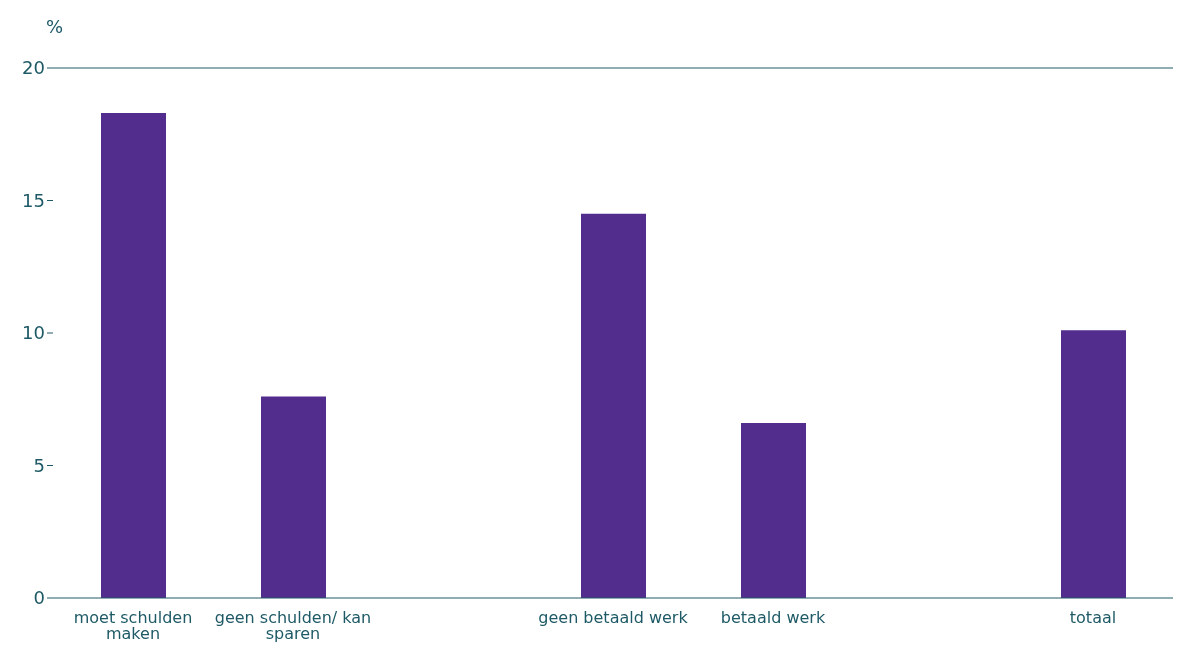  What do you see at coordinates (133, 626) in the screenshot?
I see `x-tick-label: moet schulden maken` at bounding box center [133, 626].